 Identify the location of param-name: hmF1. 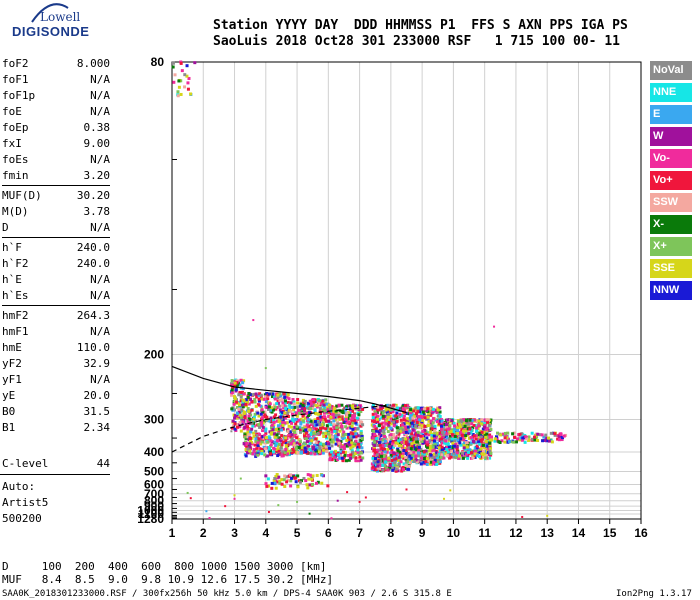
(15, 331).